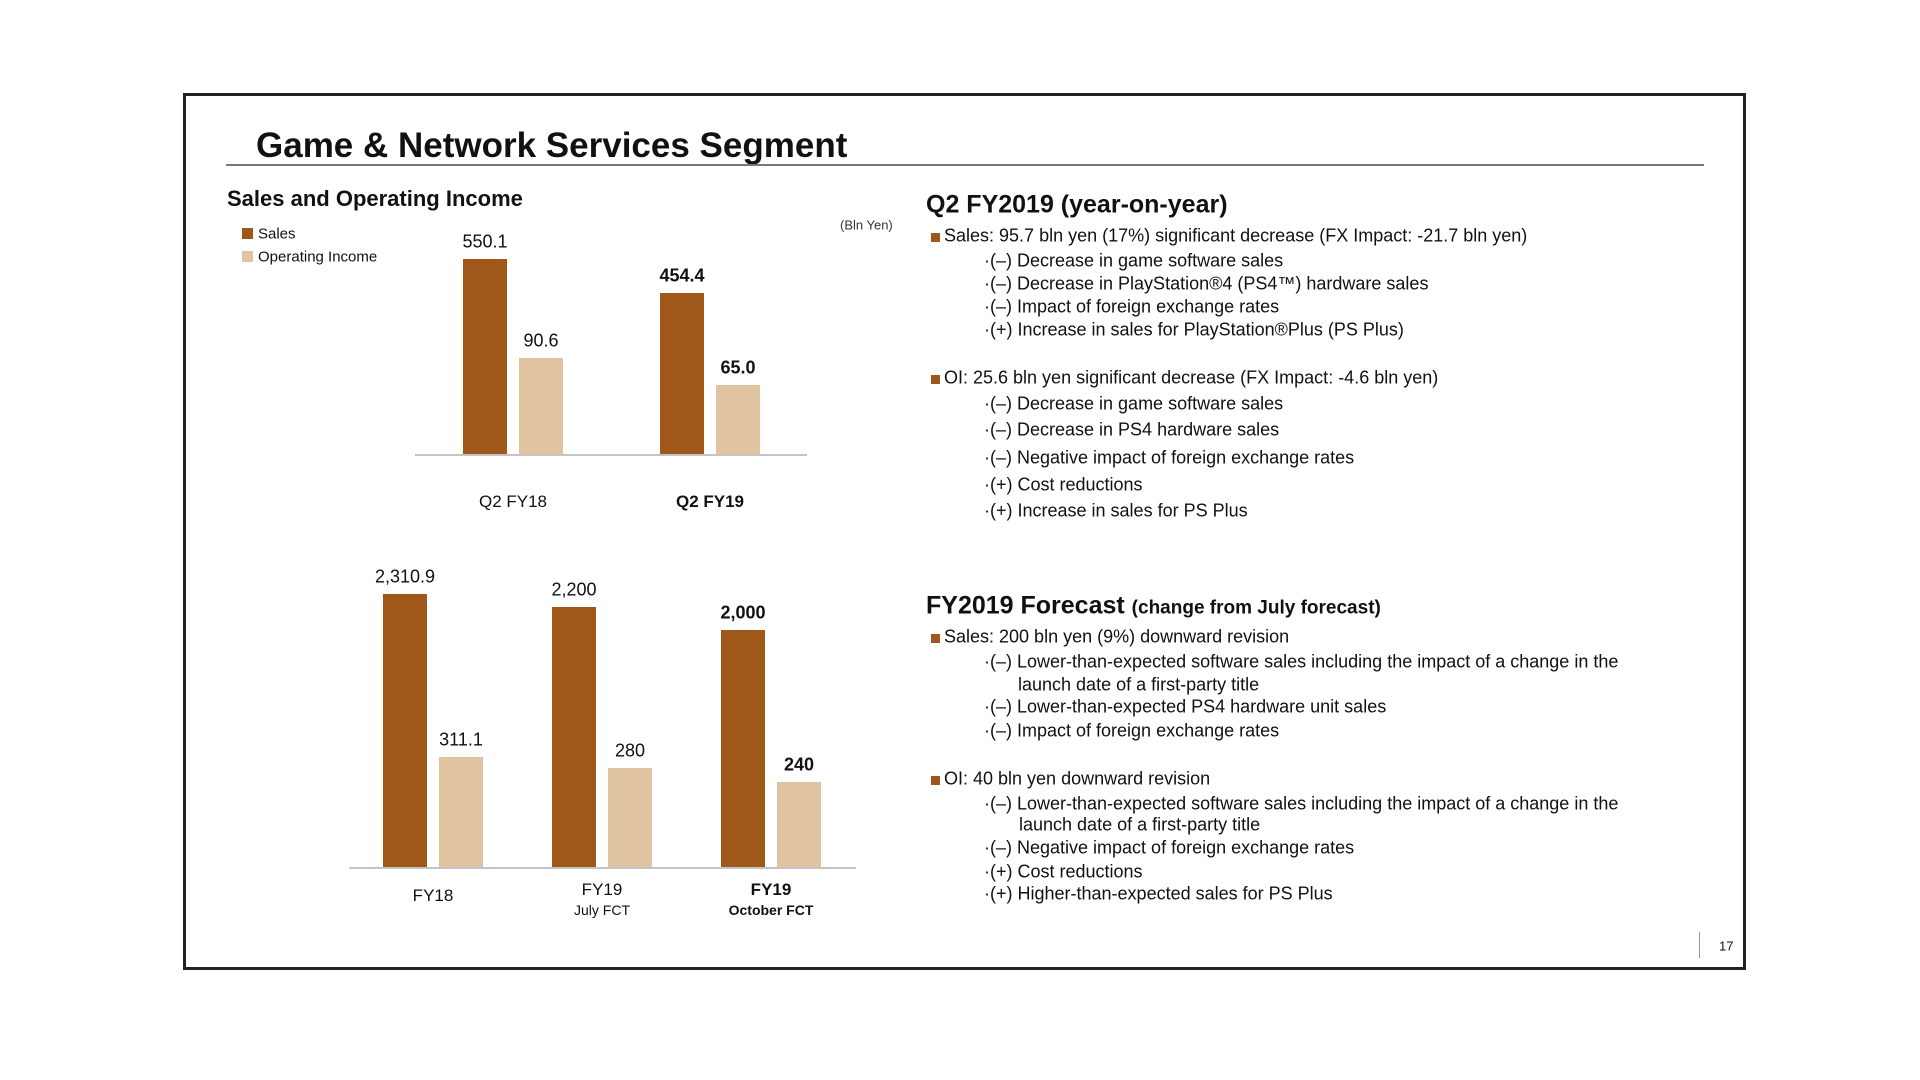  I want to click on x-tick-label: FY18, so click(433, 895).